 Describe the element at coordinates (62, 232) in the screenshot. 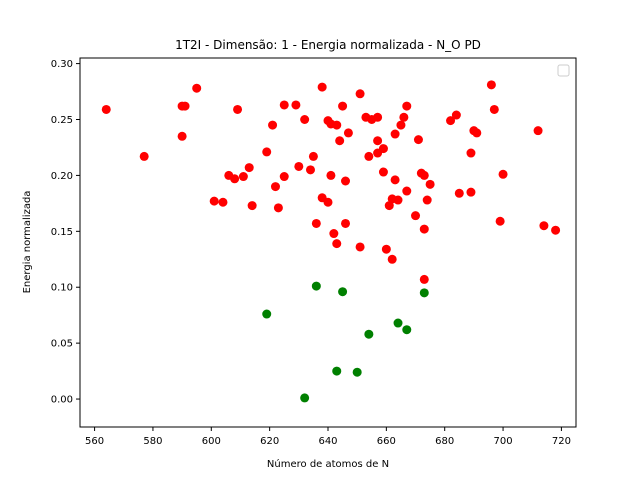

I see `y-tick-label-3: 0.15` at that location.